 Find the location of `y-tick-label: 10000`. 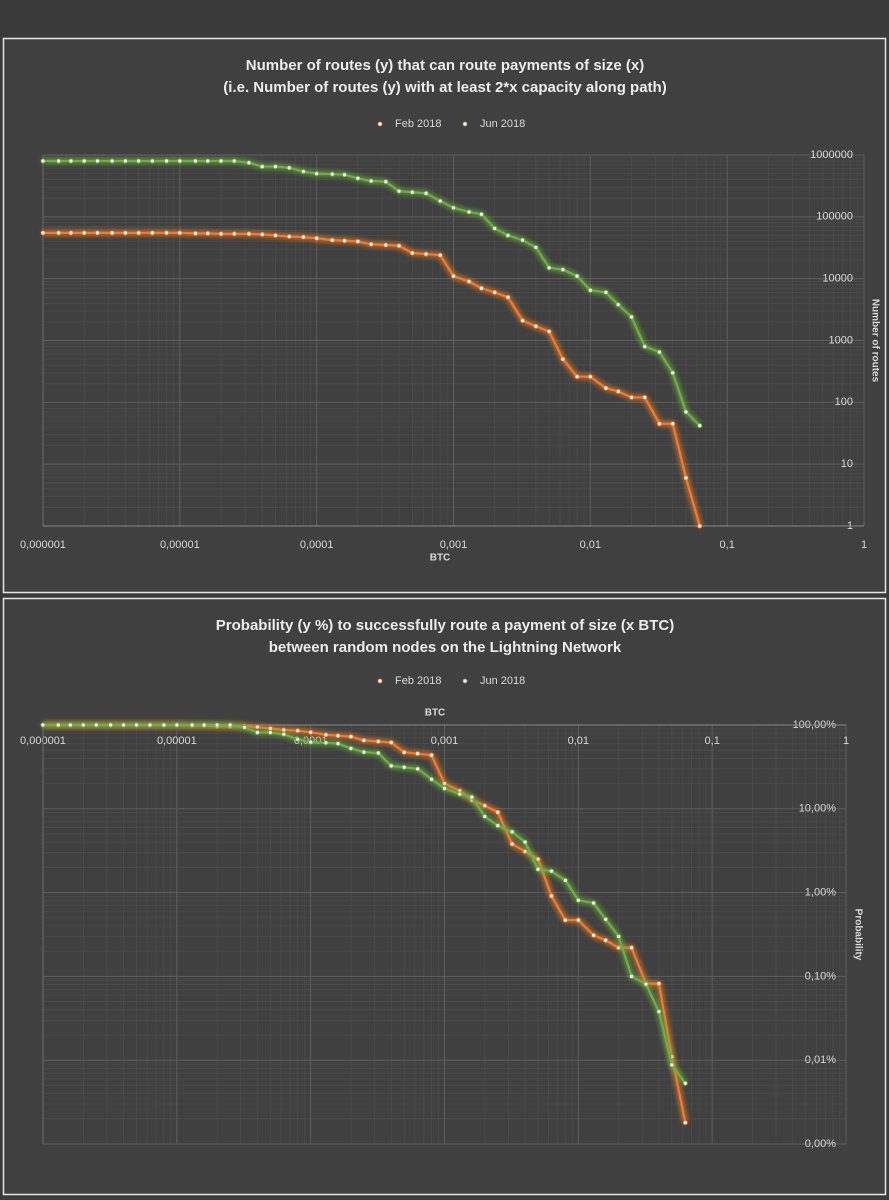

y-tick-label: 10000 is located at coordinates (837, 279).